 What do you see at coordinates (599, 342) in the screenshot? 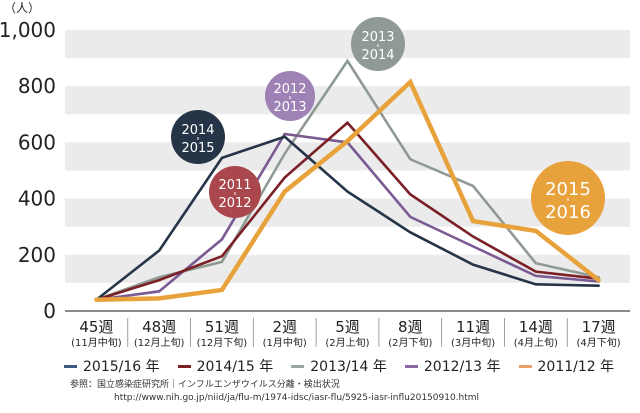
I see `x-tick-sublabel: (4月下旬)` at bounding box center [599, 342].